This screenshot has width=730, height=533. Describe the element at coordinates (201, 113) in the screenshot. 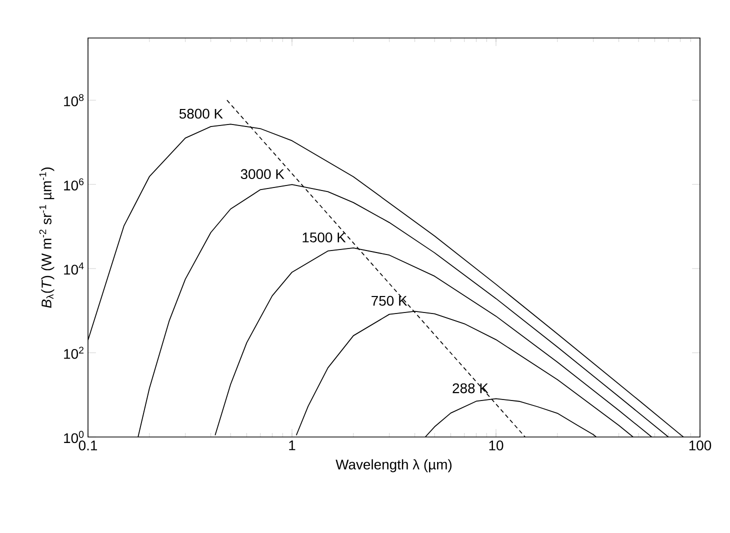

I see `series-label: 5800 K` at that location.